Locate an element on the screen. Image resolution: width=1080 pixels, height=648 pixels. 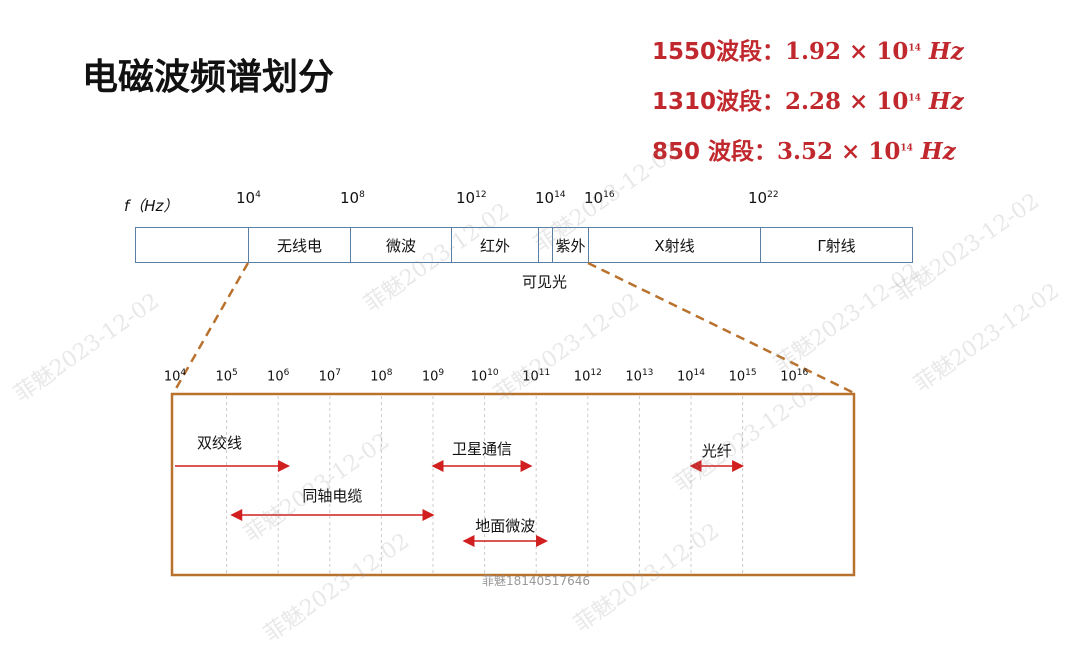
band-850: 850 波段：3.52 × 1014 Hz is located at coordinates (804, 149).